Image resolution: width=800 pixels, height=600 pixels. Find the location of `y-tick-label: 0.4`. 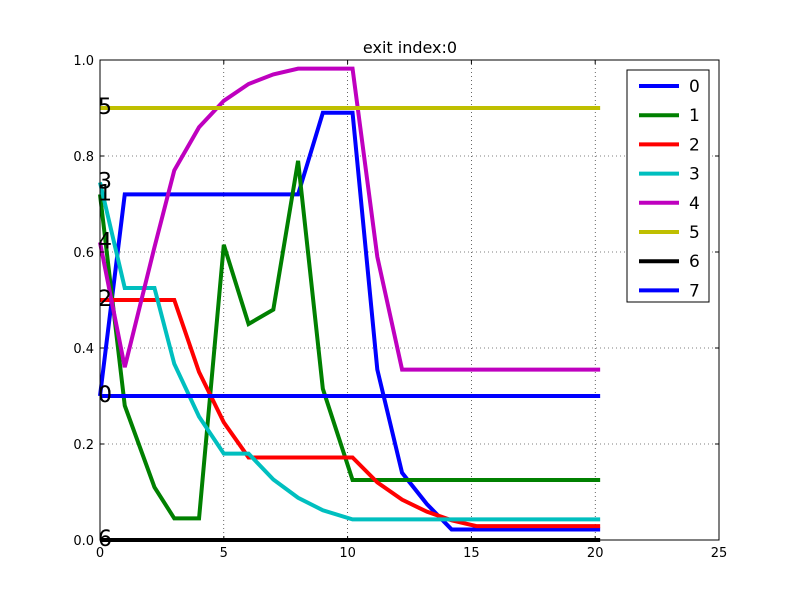

y-tick-label: 0.4 is located at coordinates (83, 349).